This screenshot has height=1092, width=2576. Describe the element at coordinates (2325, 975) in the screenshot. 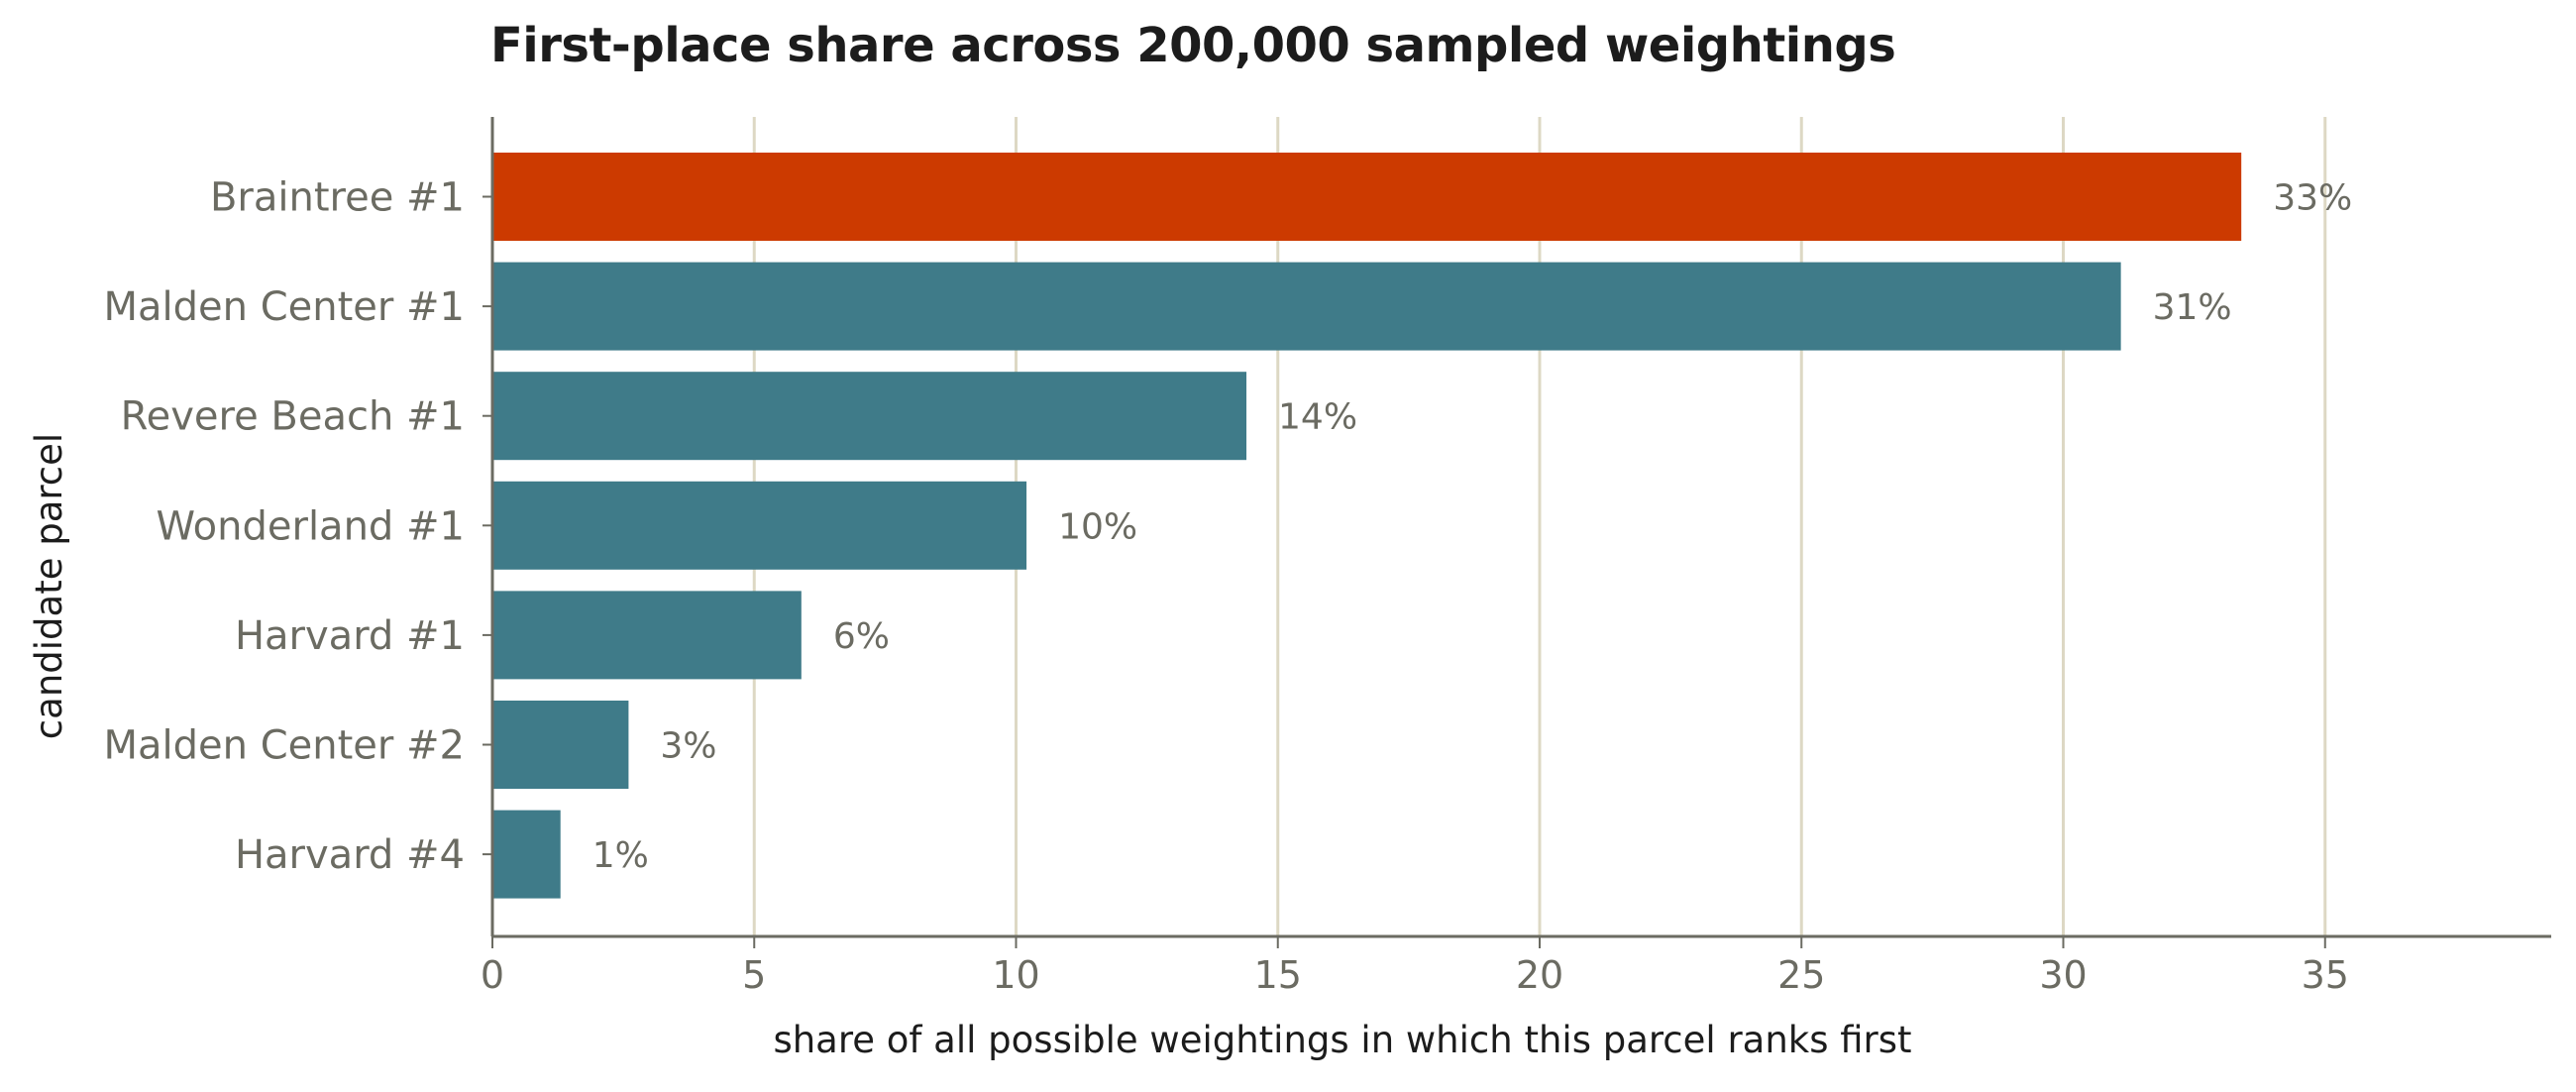

I see `x-tick-label: 35` at that location.